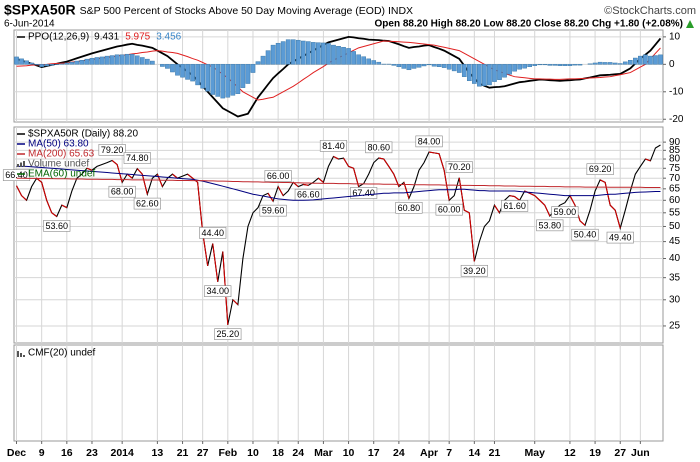 The height and width of the screenshot is (462, 700). I want to click on value-label: 81.40, so click(333, 146).